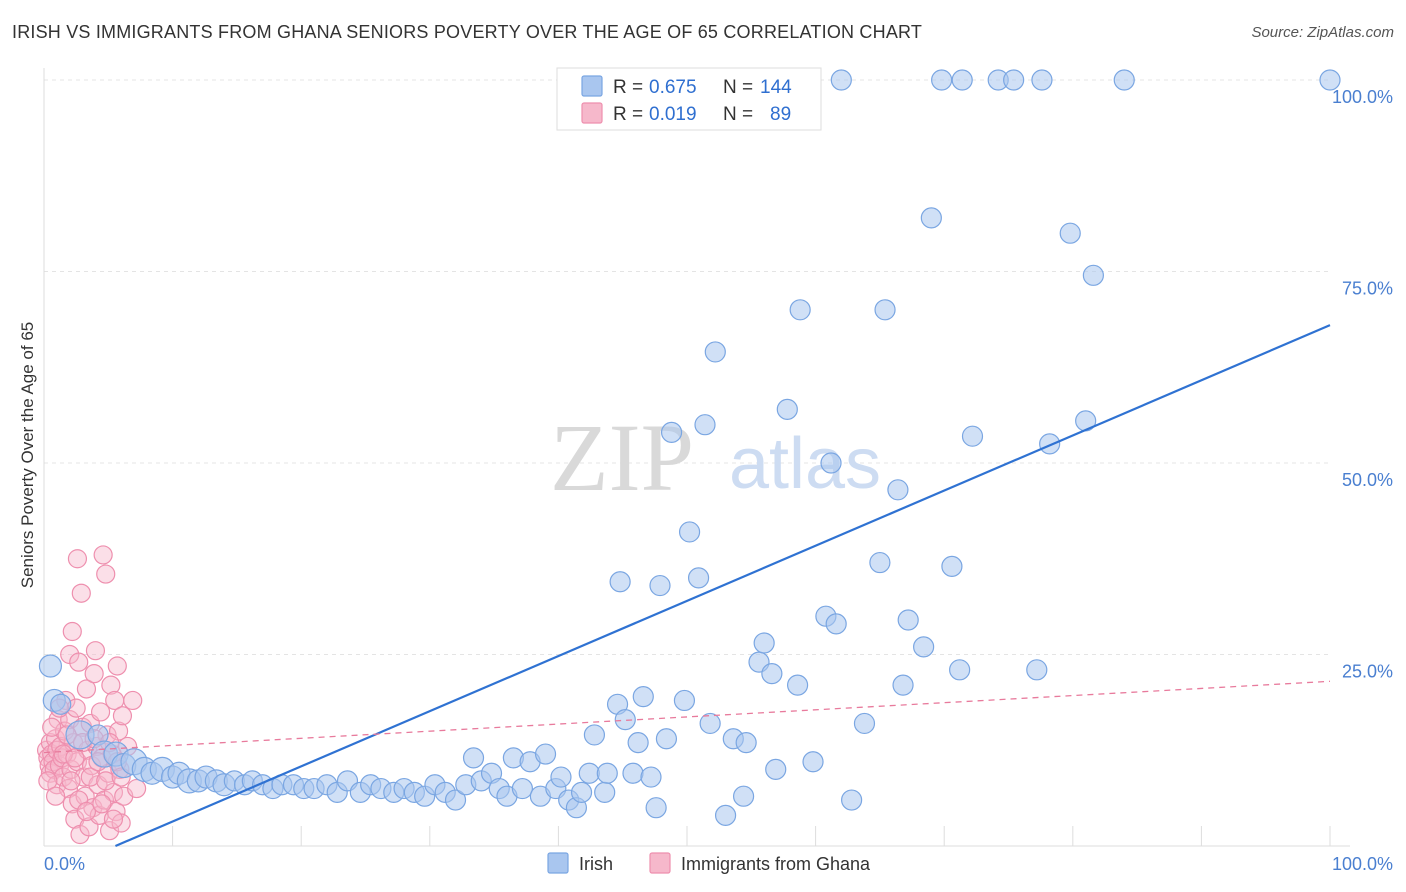  Describe the element at coordinates (64, 864) in the screenshot. I see `x-tick-label: 0.0%` at that location.